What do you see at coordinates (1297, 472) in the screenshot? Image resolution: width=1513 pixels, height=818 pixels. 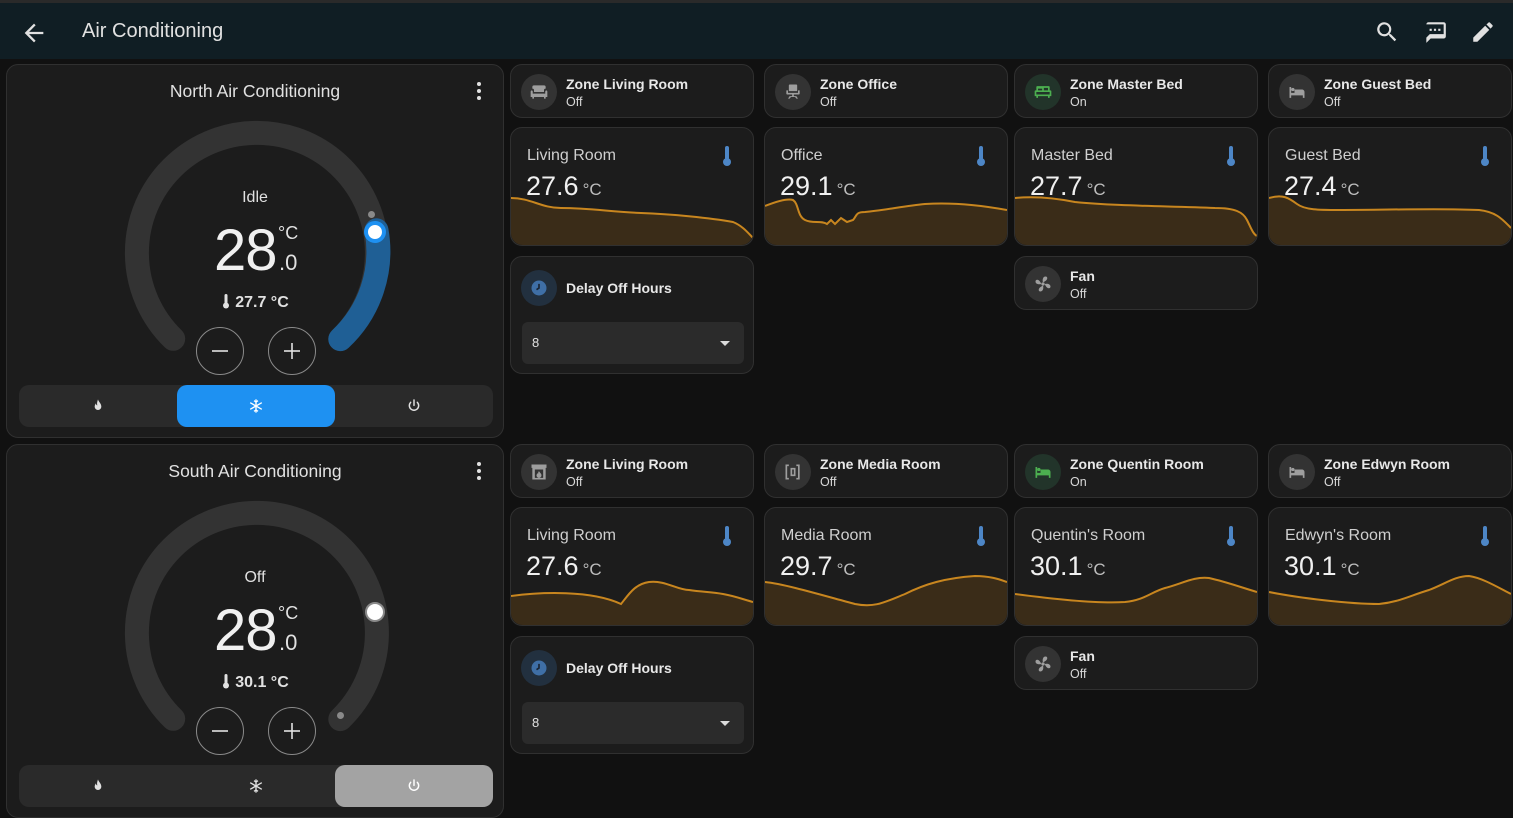 I see `bed-icon` at bounding box center [1297, 472].